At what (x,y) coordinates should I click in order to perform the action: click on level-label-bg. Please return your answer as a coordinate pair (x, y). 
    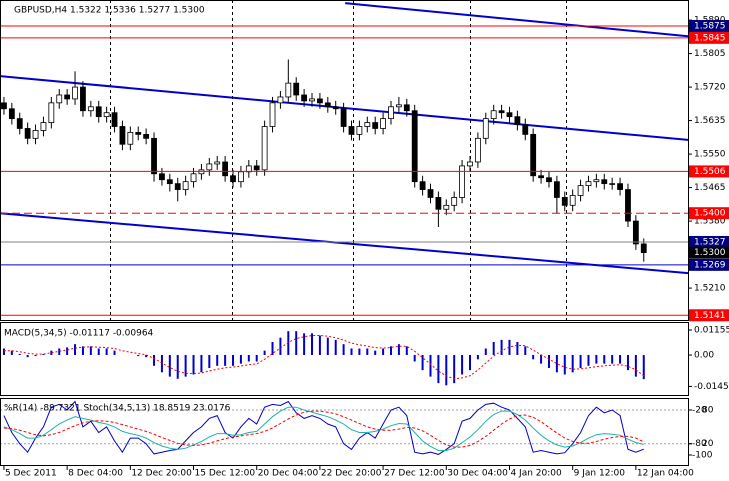
    Looking at the image, I should click on (709, 213).